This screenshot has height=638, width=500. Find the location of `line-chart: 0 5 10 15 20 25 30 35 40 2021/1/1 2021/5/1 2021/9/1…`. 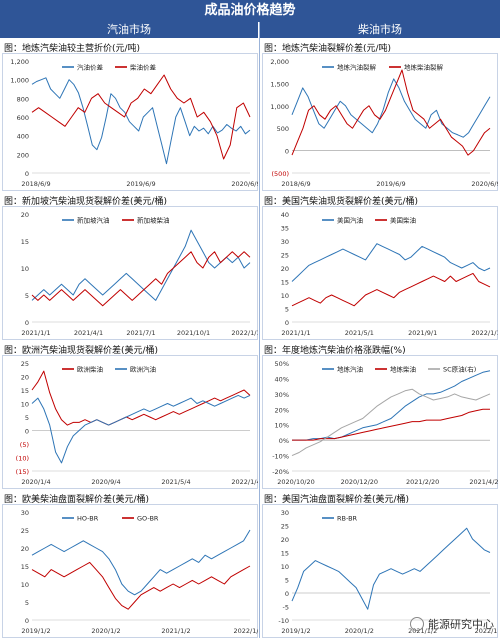

line-chart: 0 5 10 15 20 25 30 35 40 2021/1/1 2021/5/1 2021/9/1… is located at coordinates (381, 273).